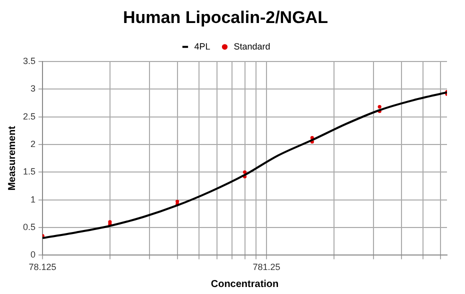 Image resolution: width=465 pixels, height=294 pixels. Describe the element at coordinates (33, 255) in the screenshot. I see `y-tick-label: 0` at that location.